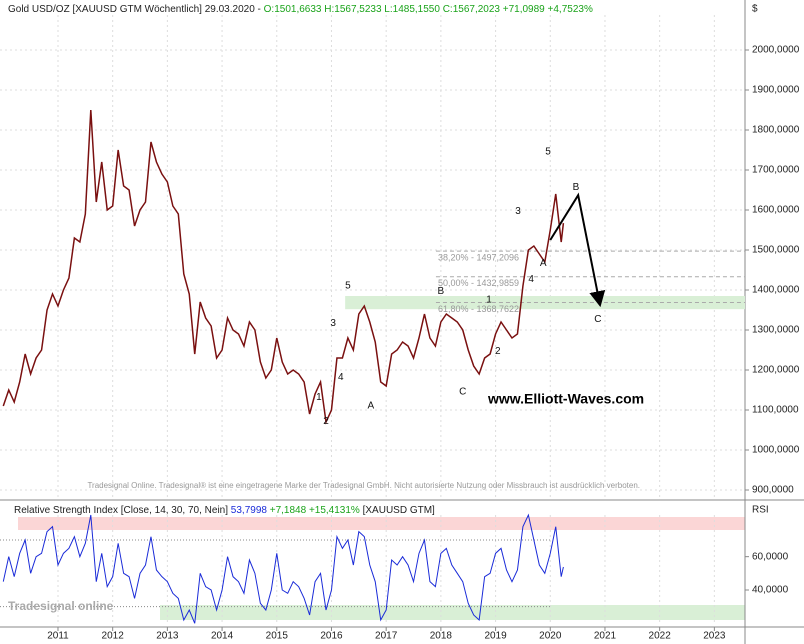 This screenshot has height=644, width=804. I want to click on y-axis-label: $, so click(755, 9).